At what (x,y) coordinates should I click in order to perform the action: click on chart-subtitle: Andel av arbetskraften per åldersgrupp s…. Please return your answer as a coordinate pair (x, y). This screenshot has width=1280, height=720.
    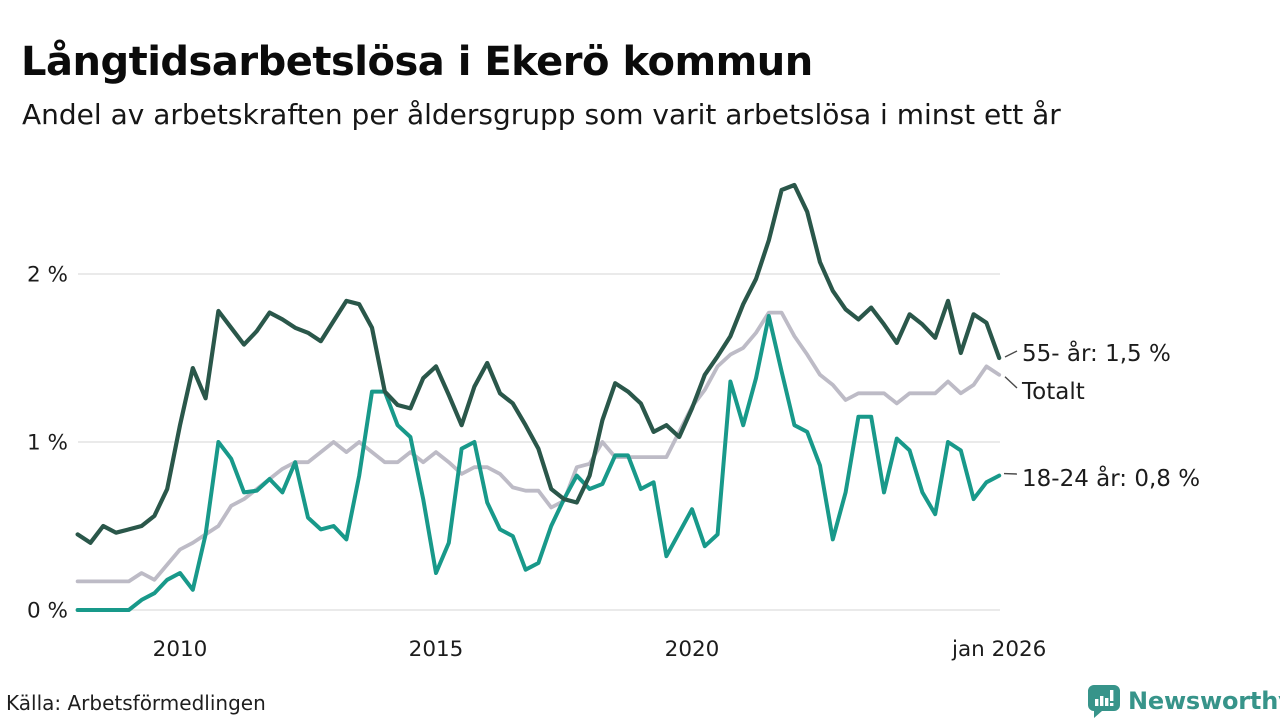
    Looking at the image, I should click on (541, 114).